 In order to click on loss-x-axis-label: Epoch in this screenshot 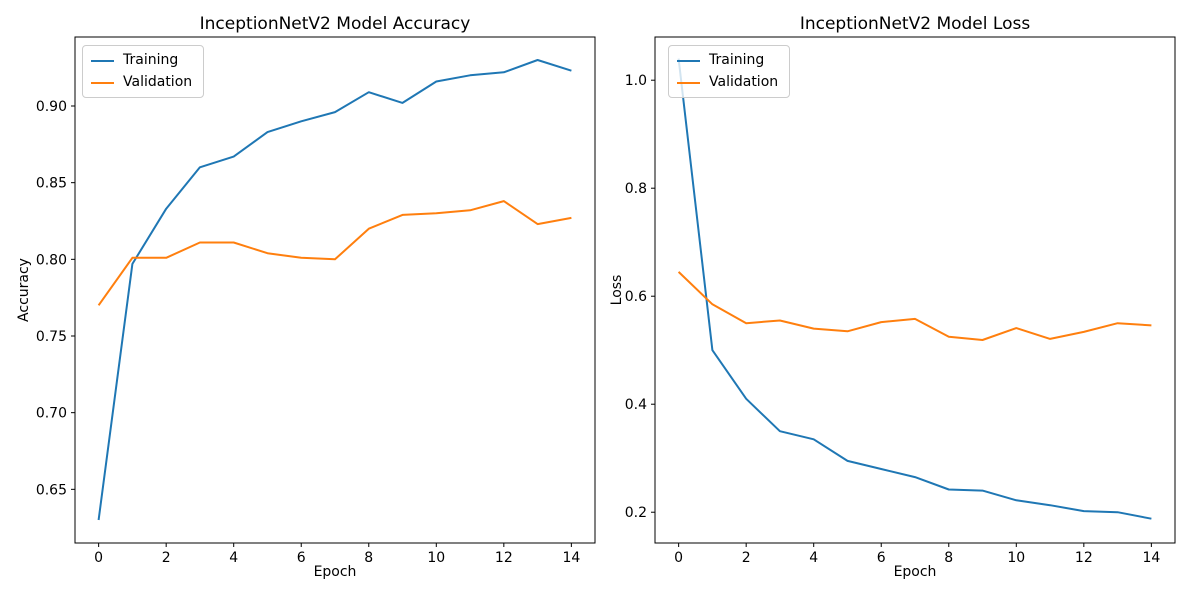, I will do `click(915, 572)`.